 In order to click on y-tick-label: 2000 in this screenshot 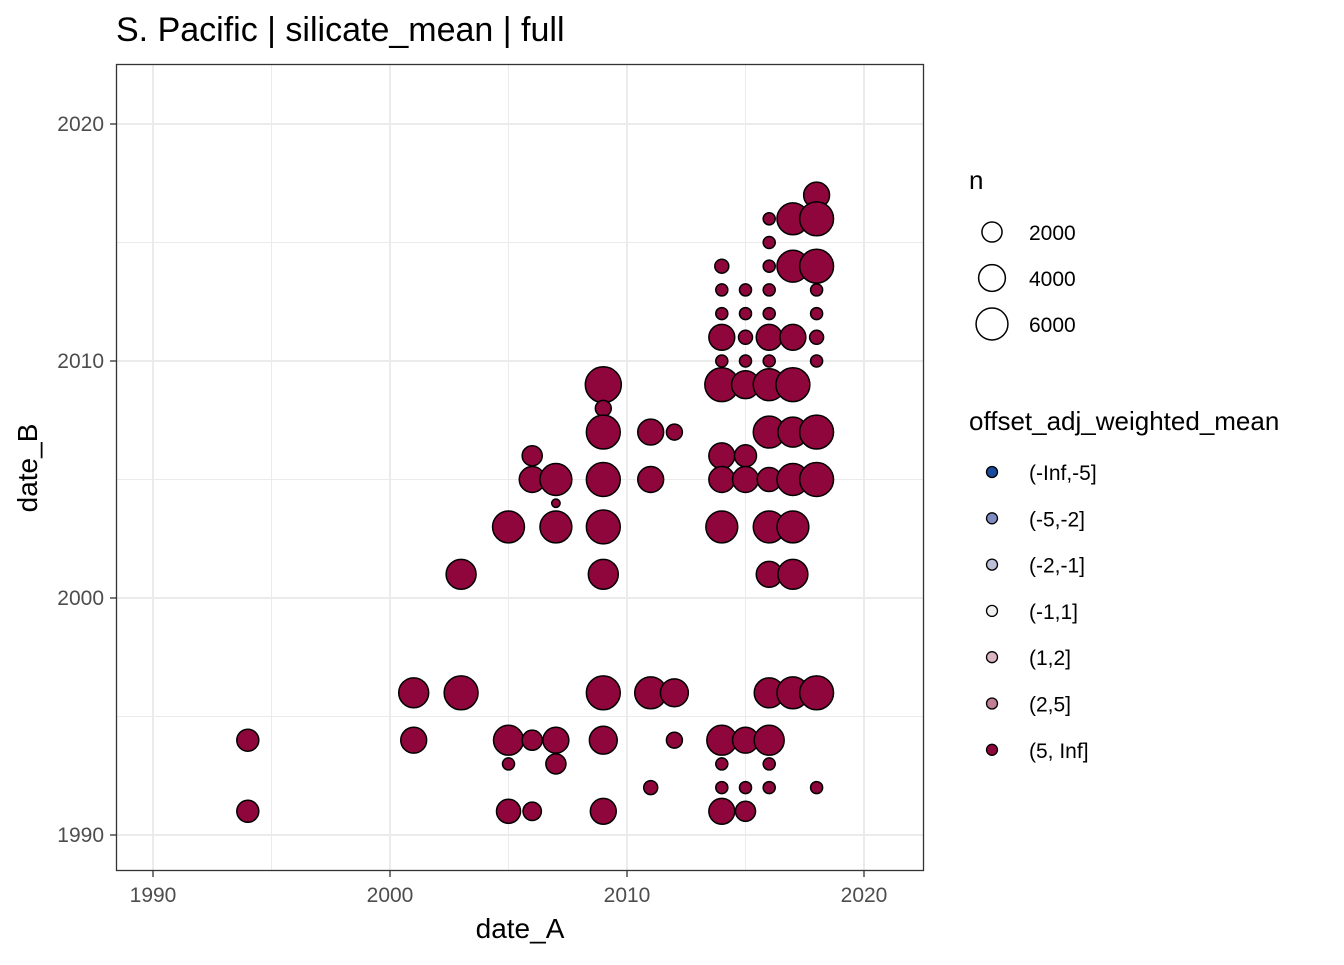, I will do `click(80, 598)`.